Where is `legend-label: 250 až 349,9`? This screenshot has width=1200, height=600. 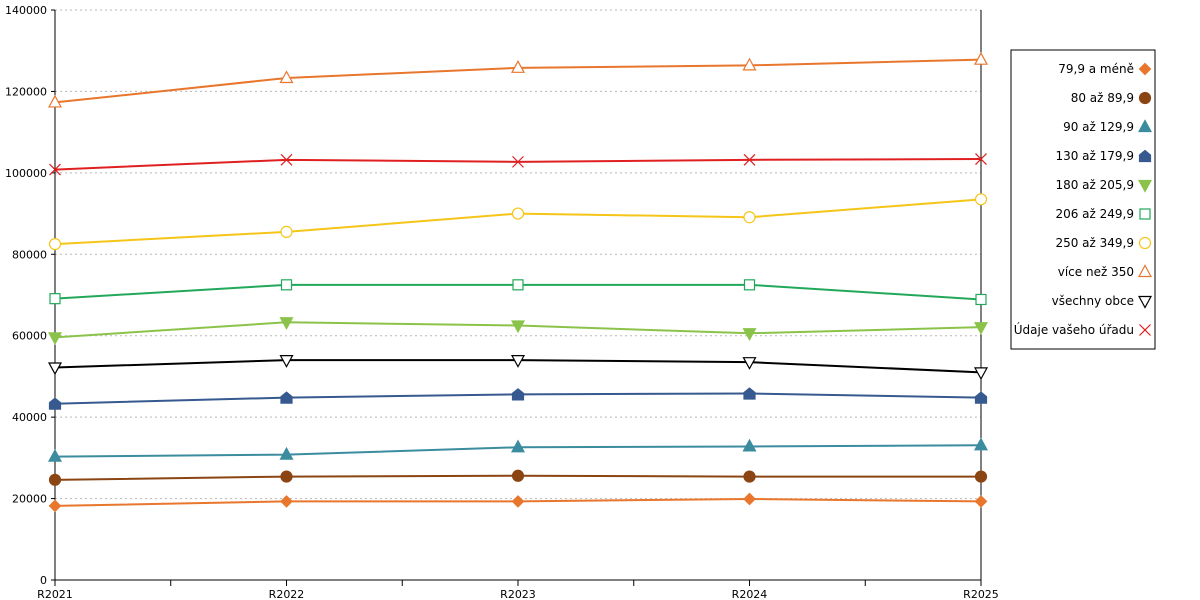
legend-label: 250 až 349,9 is located at coordinates (1094, 243).